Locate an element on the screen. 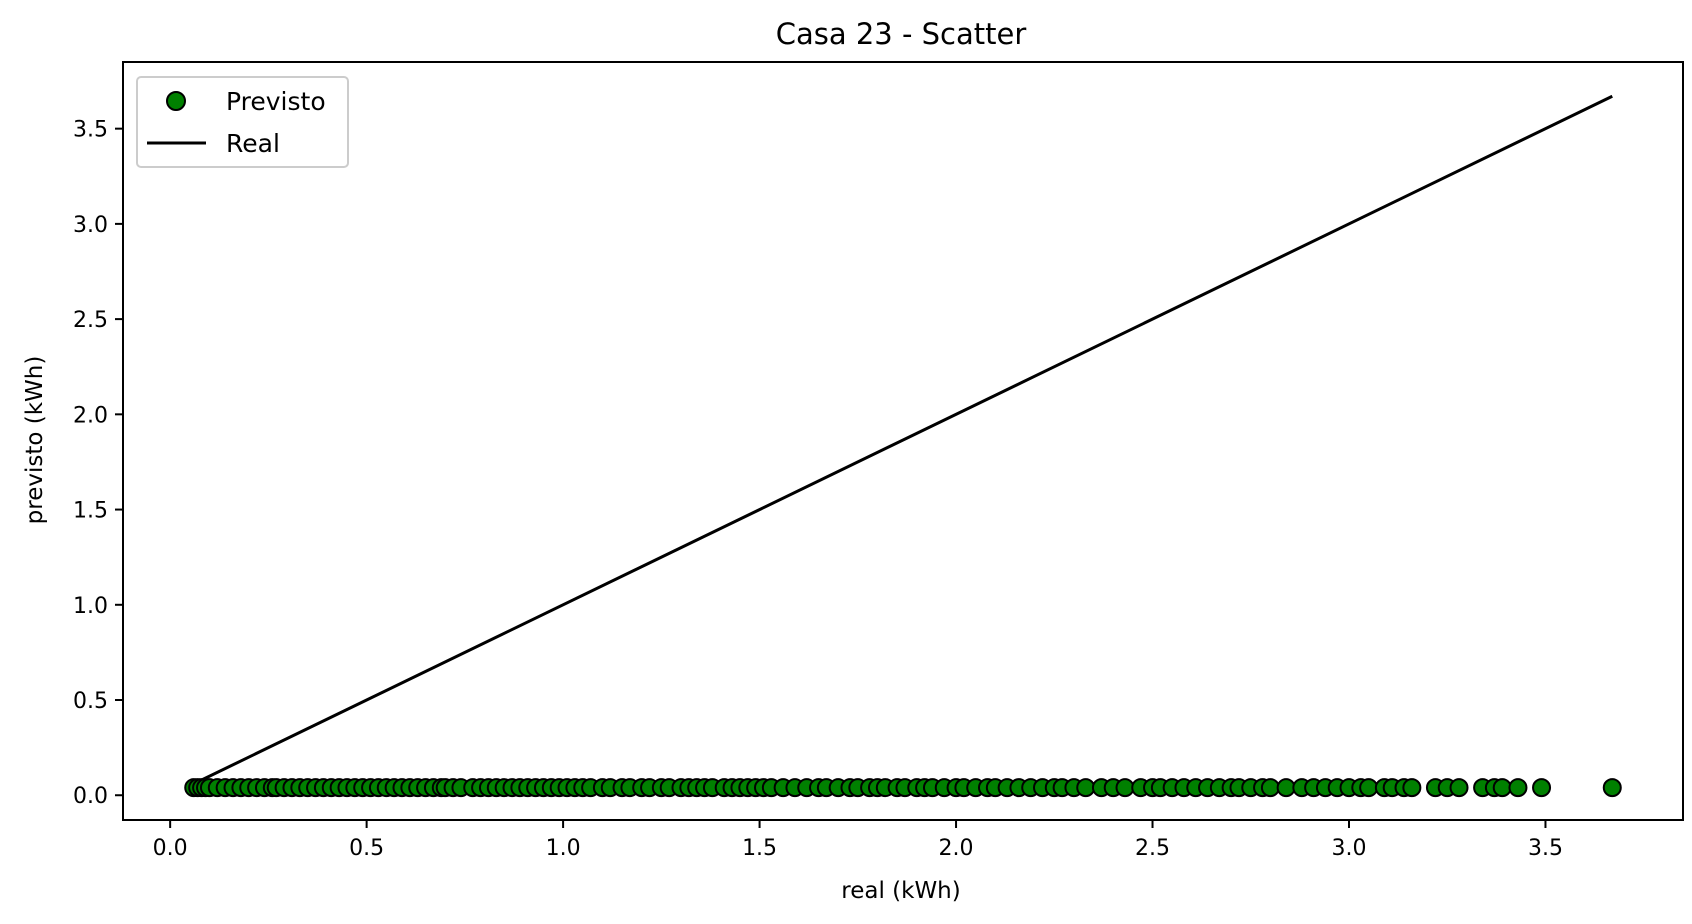  x-tick-label: 3.0 is located at coordinates (1348, 848).